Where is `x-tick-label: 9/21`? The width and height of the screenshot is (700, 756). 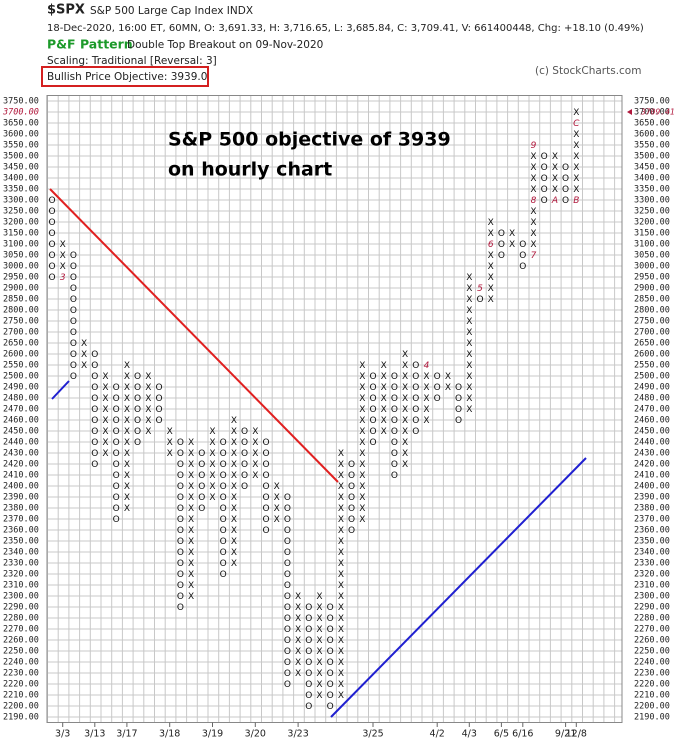
x-tick-label: 9/21 is located at coordinates (565, 734).